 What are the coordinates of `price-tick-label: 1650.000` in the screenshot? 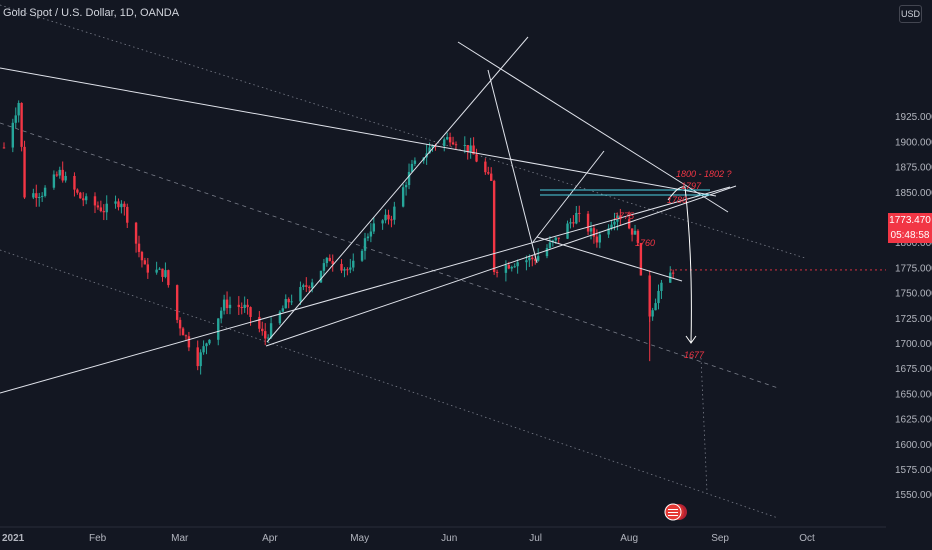 It's located at (913, 394).